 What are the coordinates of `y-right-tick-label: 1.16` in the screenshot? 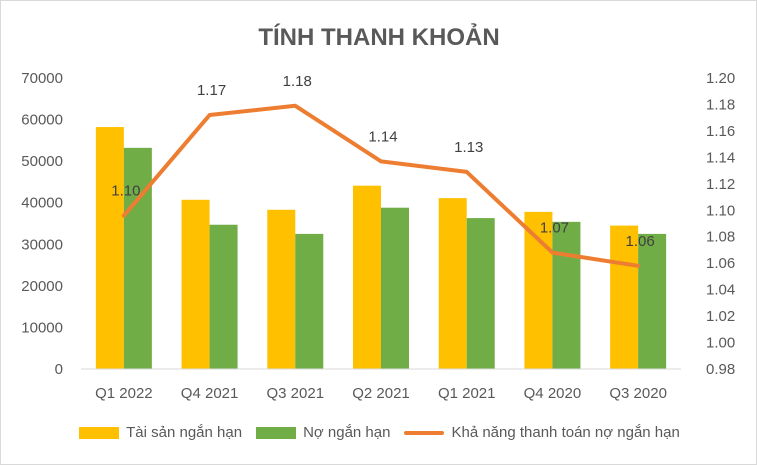 It's located at (720, 131).